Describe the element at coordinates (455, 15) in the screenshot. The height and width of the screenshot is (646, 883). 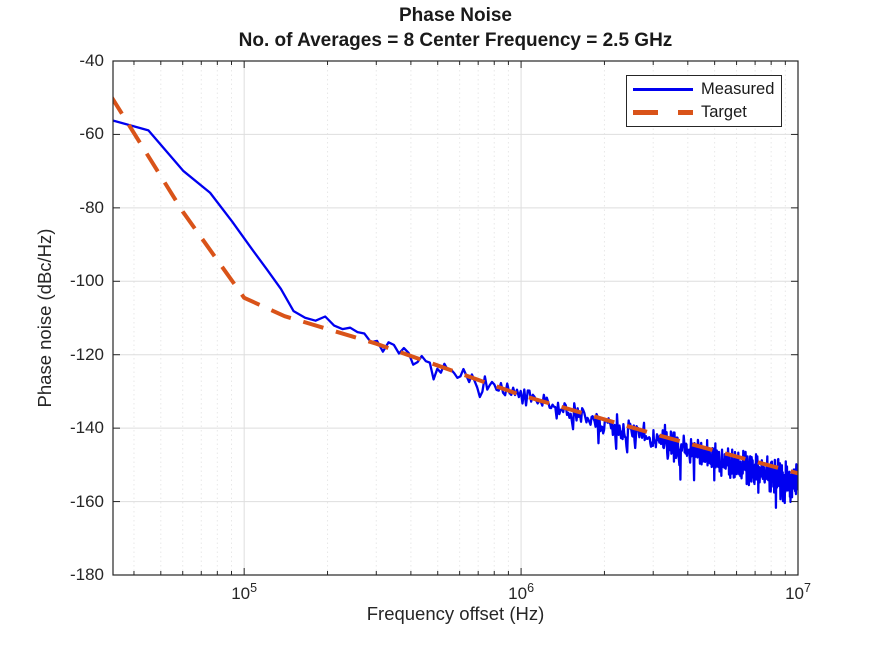
I see `chart-title: Phase Noise` at that location.